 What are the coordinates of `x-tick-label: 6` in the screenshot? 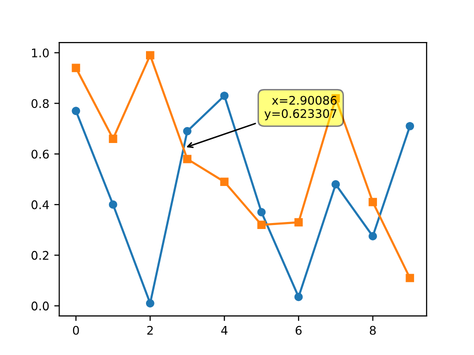 It's located at (299, 330).